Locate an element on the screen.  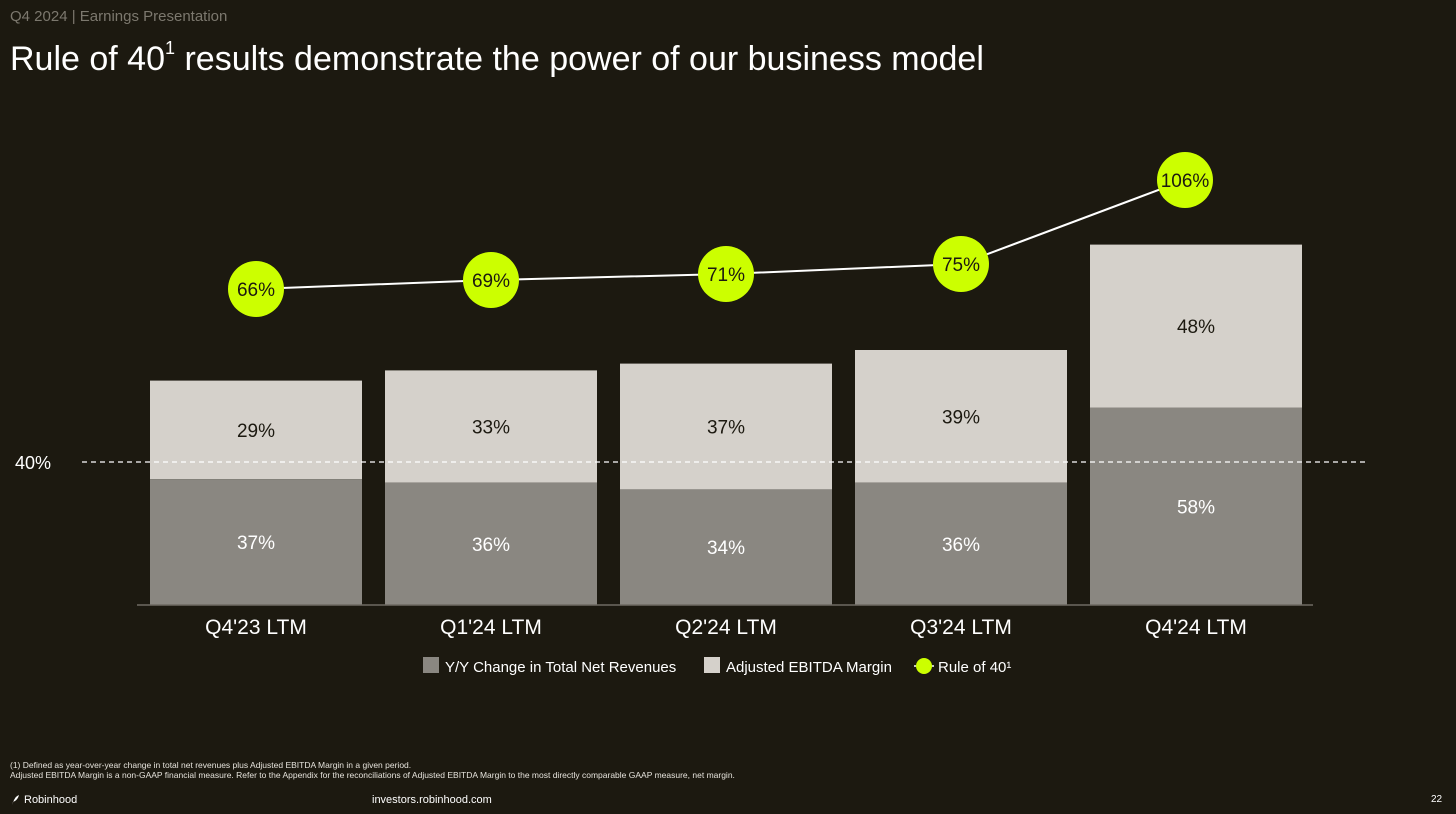
data-label-ebitda: 48% is located at coordinates (1196, 327).